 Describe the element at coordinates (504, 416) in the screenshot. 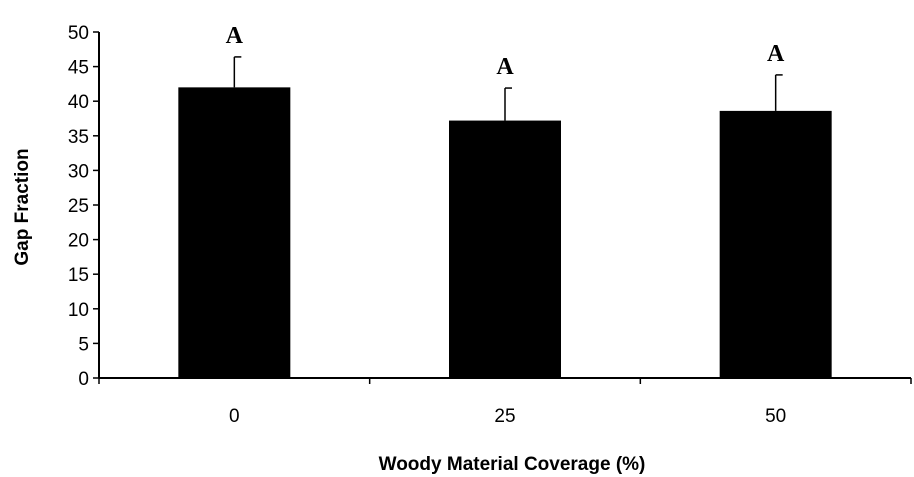

I see `x-tick-label: 25` at that location.